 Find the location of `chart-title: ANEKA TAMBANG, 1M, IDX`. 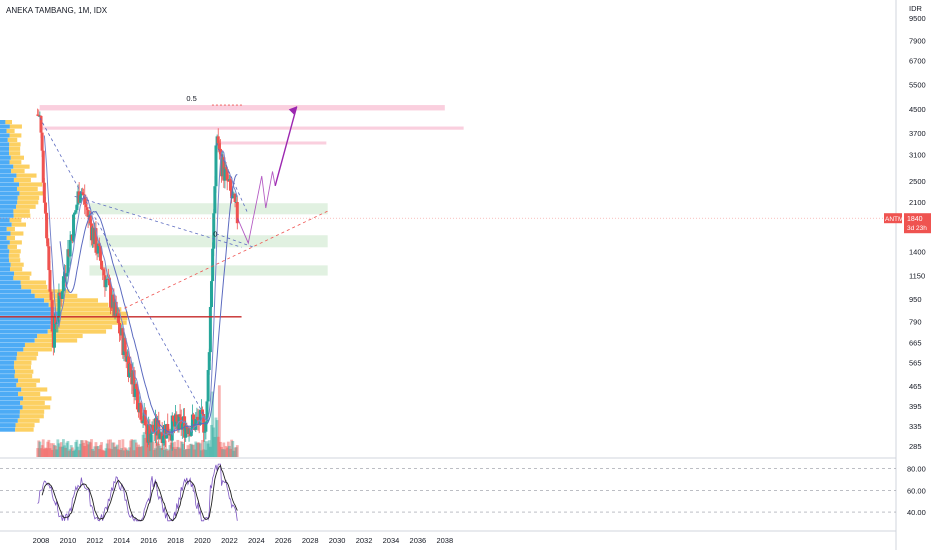

chart-title: ANEKA TAMBANG, 1M, IDX is located at coordinates (57, 10).